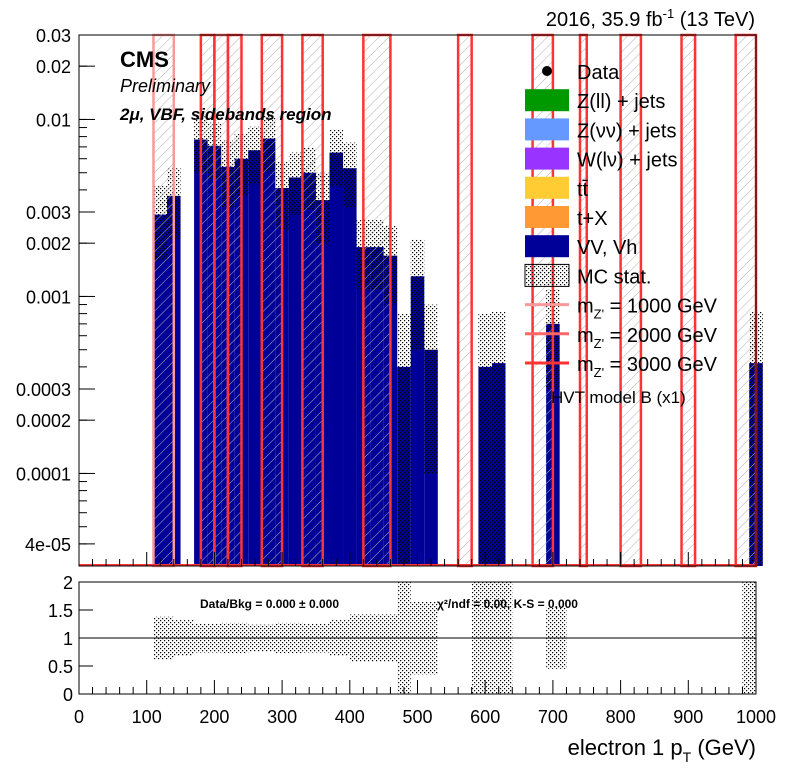 The height and width of the screenshot is (772, 796). What do you see at coordinates (214, 717) in the screenshot?
I see `x-tick-label: 200` at bounding box center [214, 717].